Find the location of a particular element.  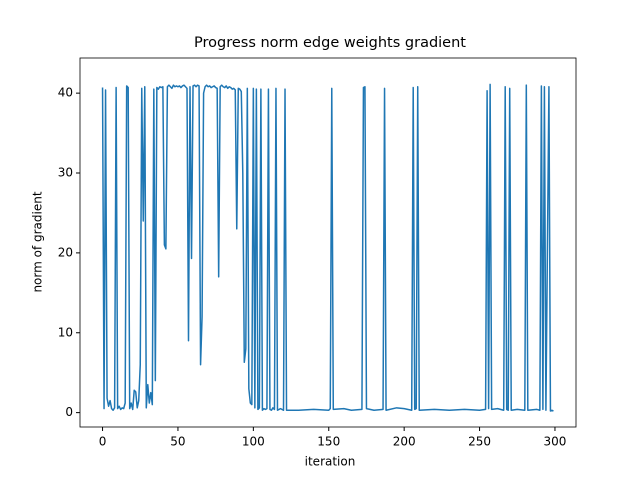

x-tick-label: 0 is located at coordinates (103, 442).